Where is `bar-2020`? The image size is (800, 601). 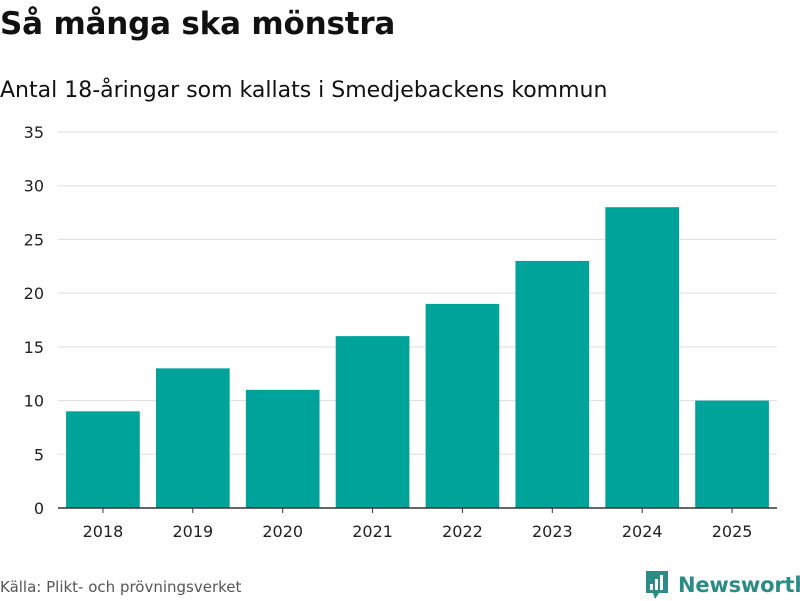
bar-2020 is located at coordinates (282, 448).